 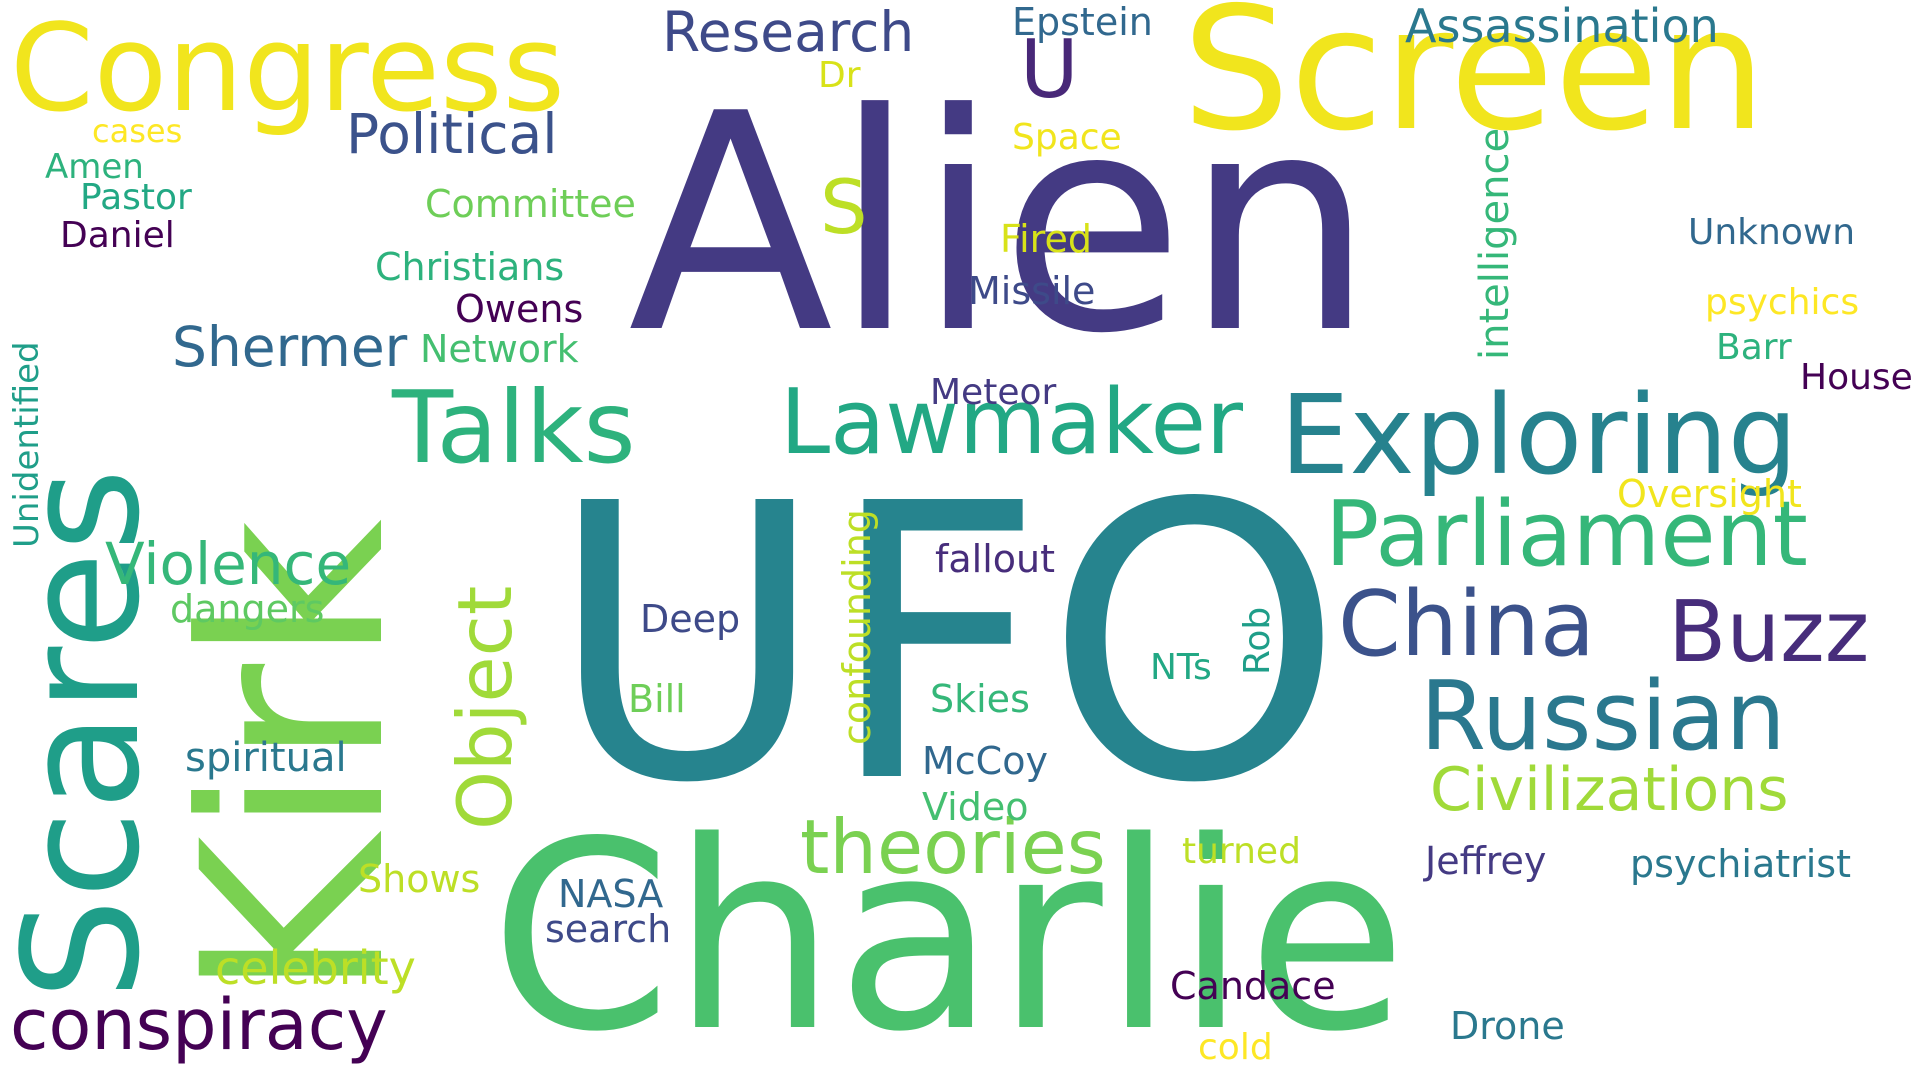 I want to click on word-oversight: Oversight, so click(x=1709, y=494).